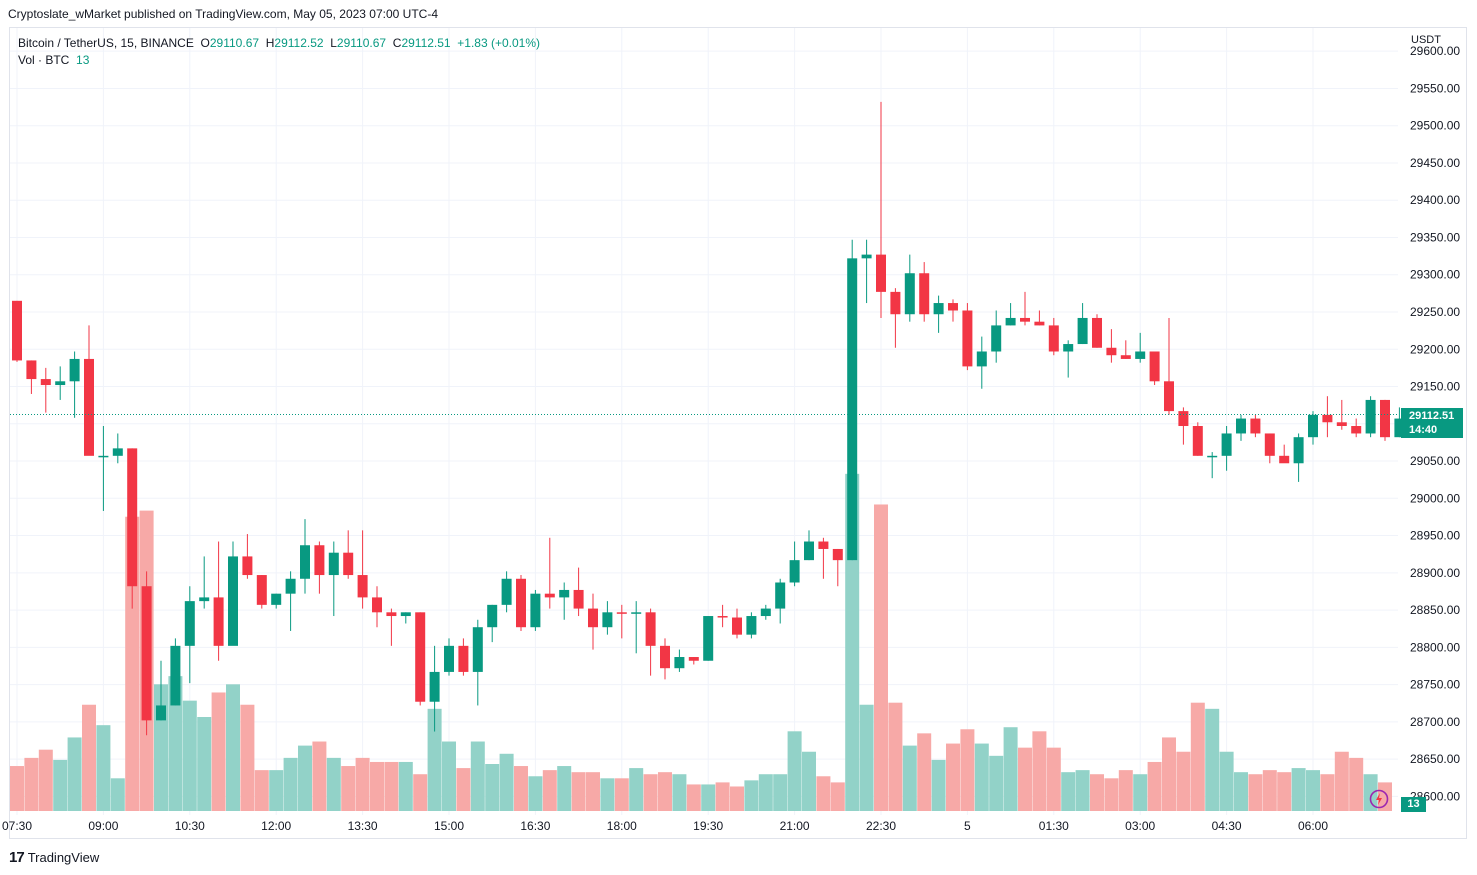  I want to click on low-label: L, so click(333, 43).